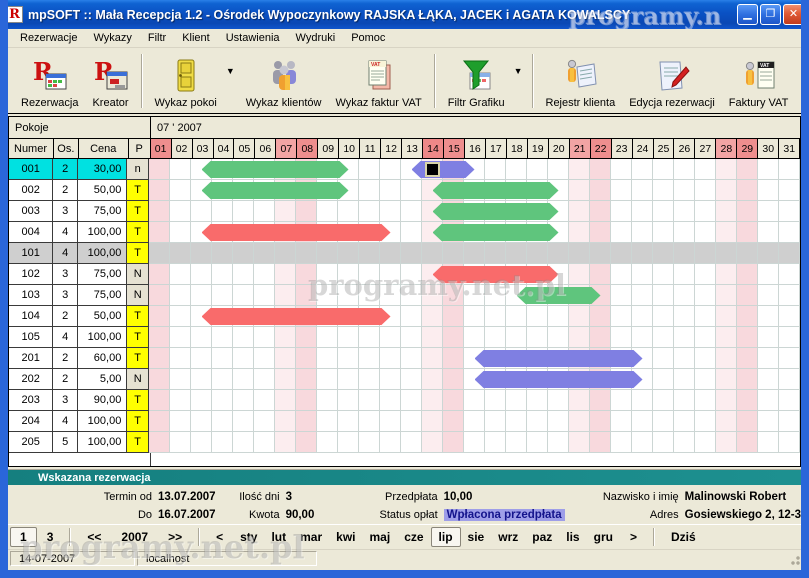 The image size is (809, 578). I want to click on room-number: 101, so click(31, 253).